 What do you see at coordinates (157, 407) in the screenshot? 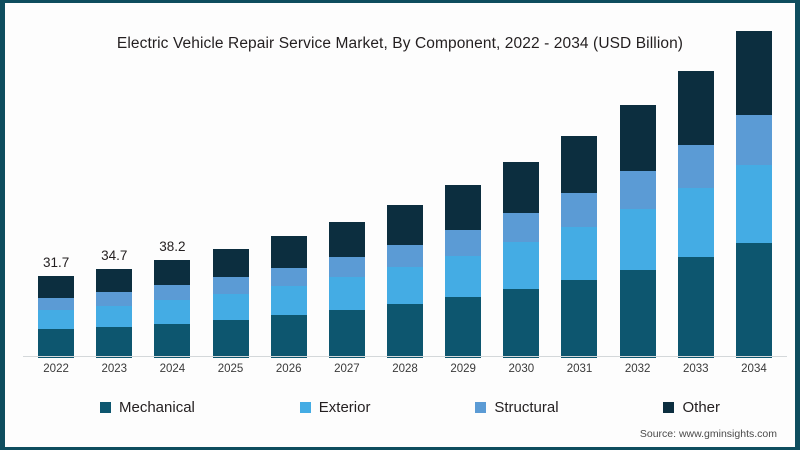
I see `legend-label: Mechanical` at bounding box center [157, 407].